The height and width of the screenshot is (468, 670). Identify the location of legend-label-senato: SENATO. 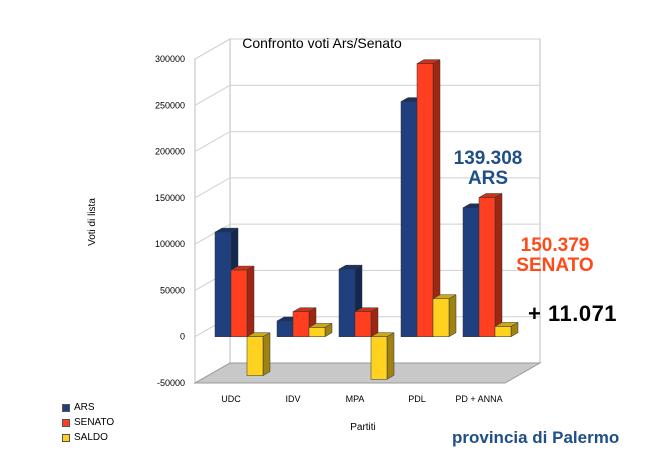
(94, 422).